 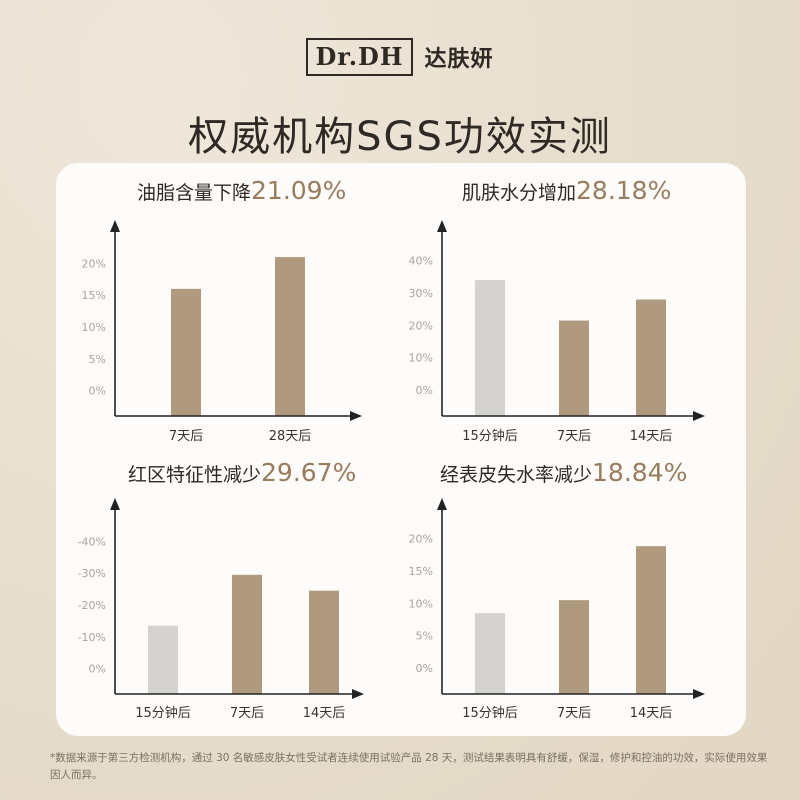 I want to click on chart-title-text: 油脂含量下降, so click(x=194, y=193).